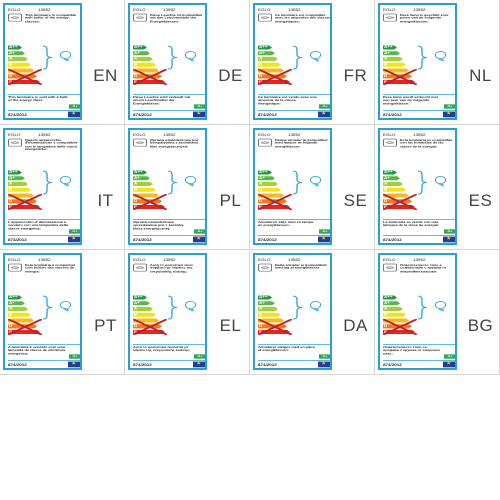  Describe the element at coordinates (480, 200) in the screenshot. I see `language-code: ES` at that location.